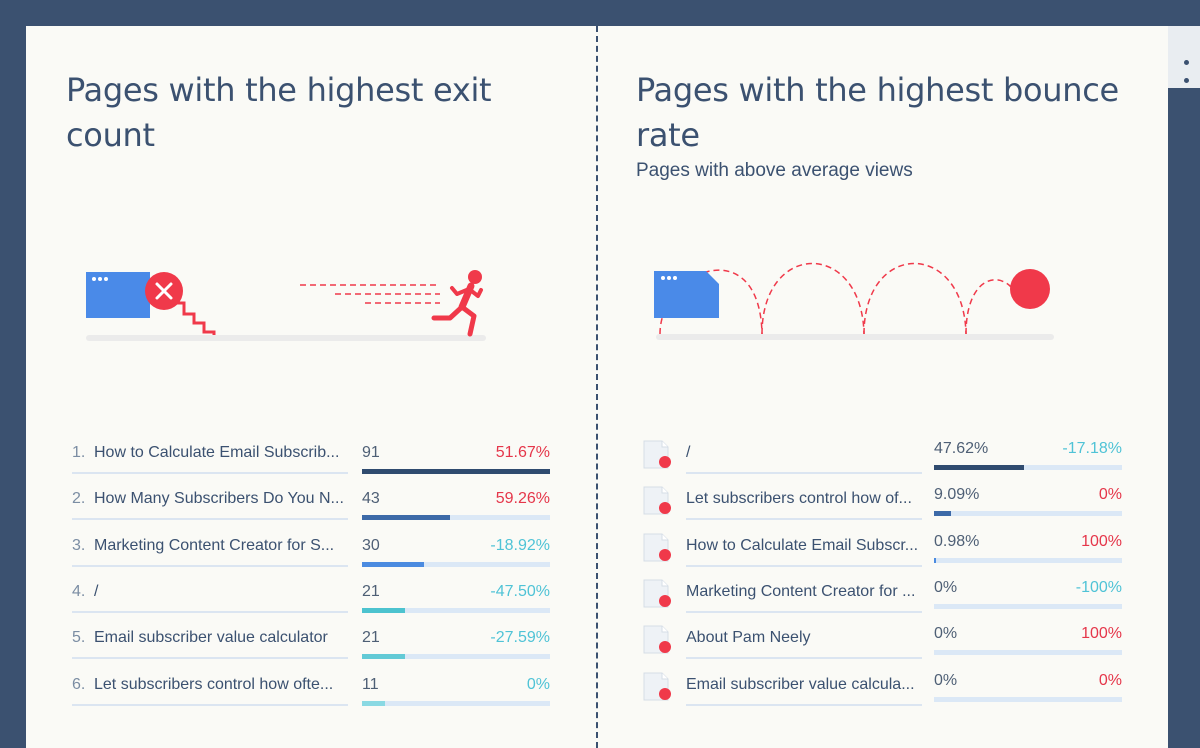 This screenshot has width=1200, height=748. I want to click on exit-count-value: 91, so click(371, 452).